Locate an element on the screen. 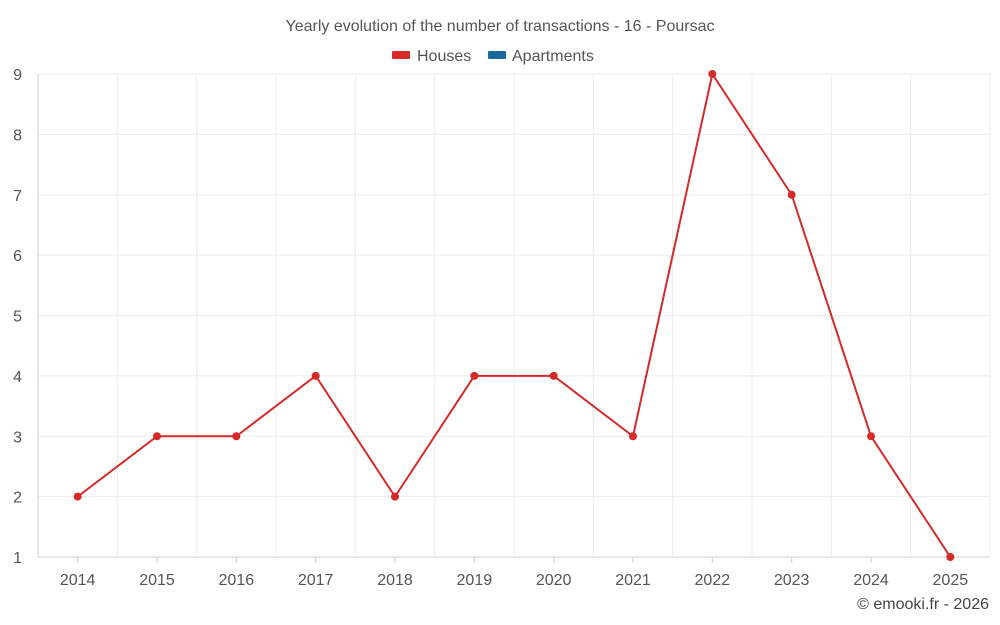 This screenshot has width=1000, height=625. legend: Houses Apartments is located at coordinates (493, 56).